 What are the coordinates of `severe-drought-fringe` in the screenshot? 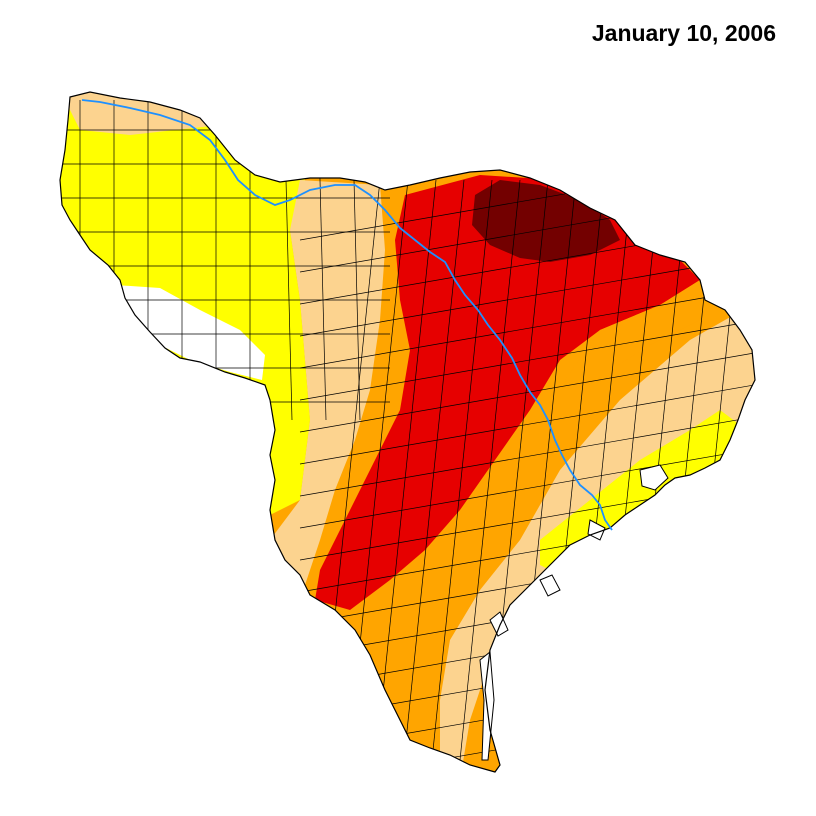 It's located at (620, 390).